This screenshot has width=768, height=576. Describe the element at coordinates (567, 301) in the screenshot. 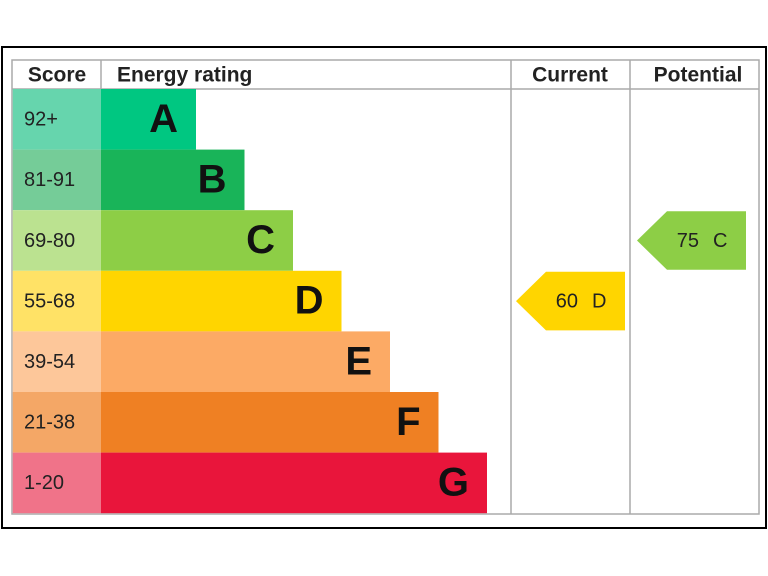

I see `current-value: 60` at that location.